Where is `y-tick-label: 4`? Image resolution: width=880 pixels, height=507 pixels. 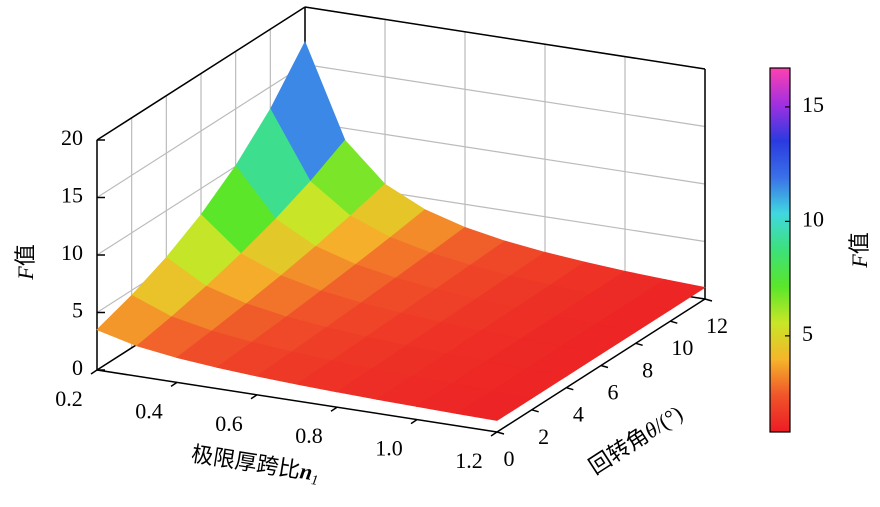
y-tick-label: 4 is located at coordinates (578, 414).